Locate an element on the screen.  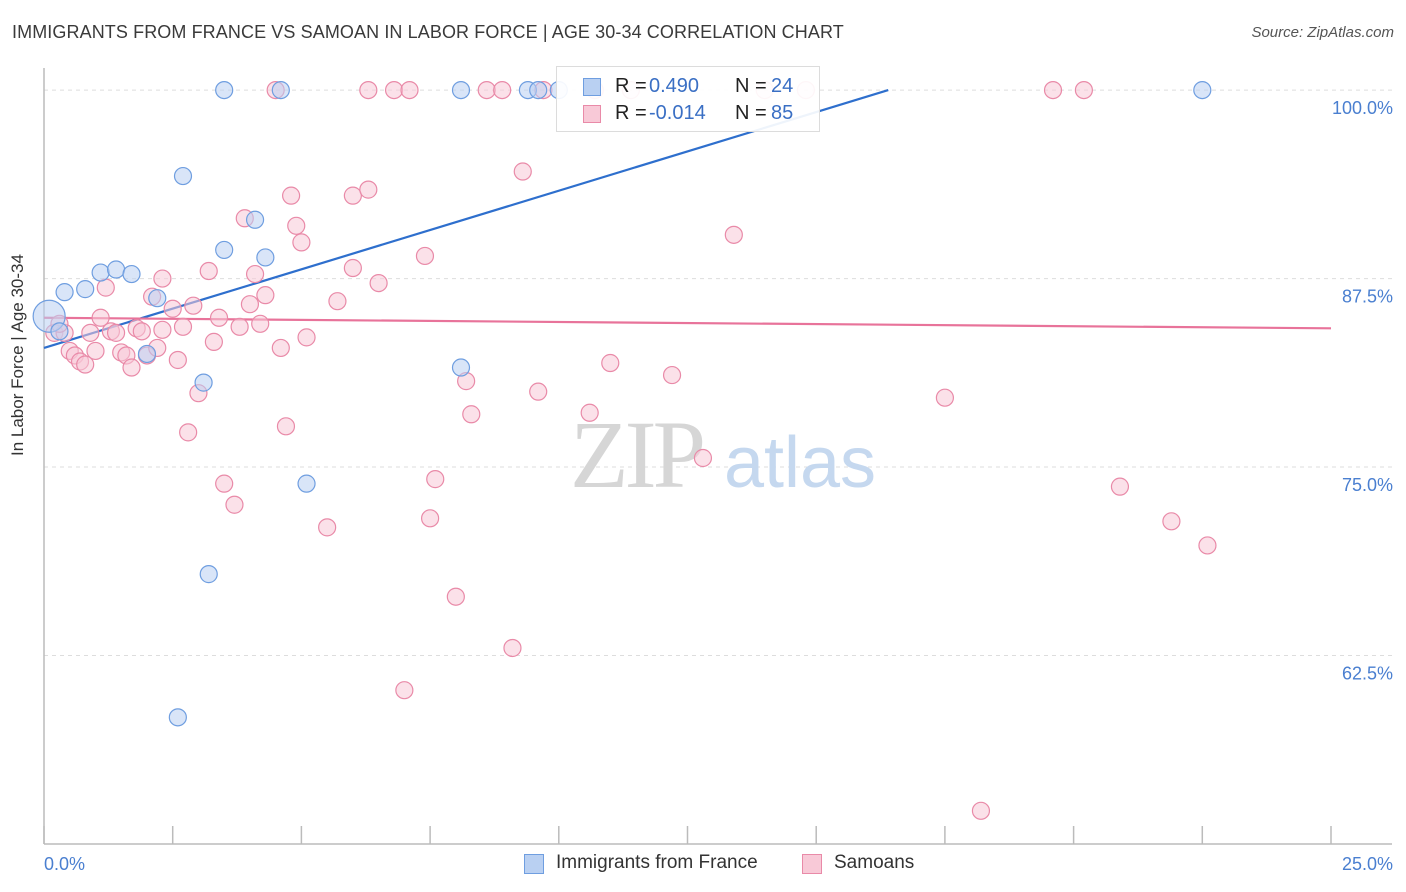
samoans-swatch is located at coordinates (592, 114).